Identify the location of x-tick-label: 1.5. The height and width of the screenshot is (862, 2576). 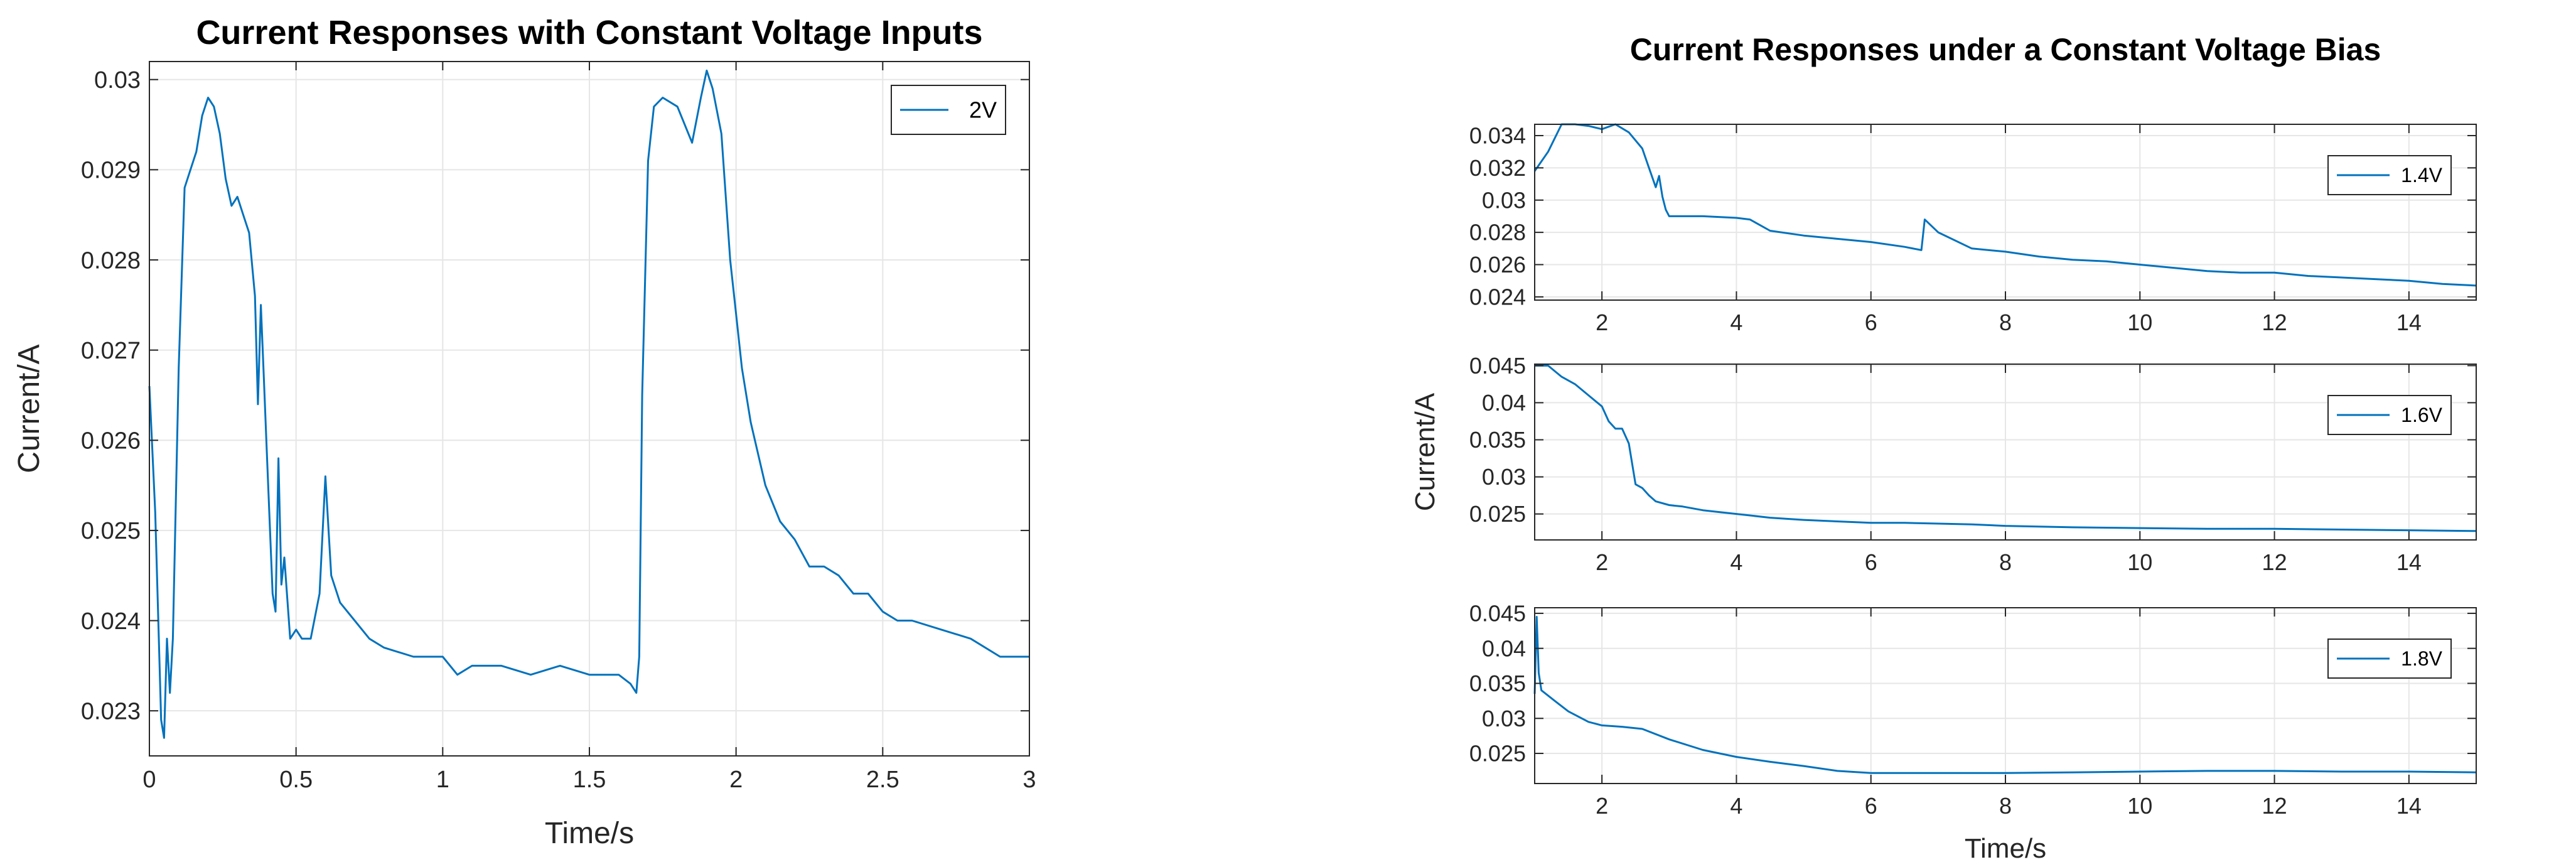
(589, 780).